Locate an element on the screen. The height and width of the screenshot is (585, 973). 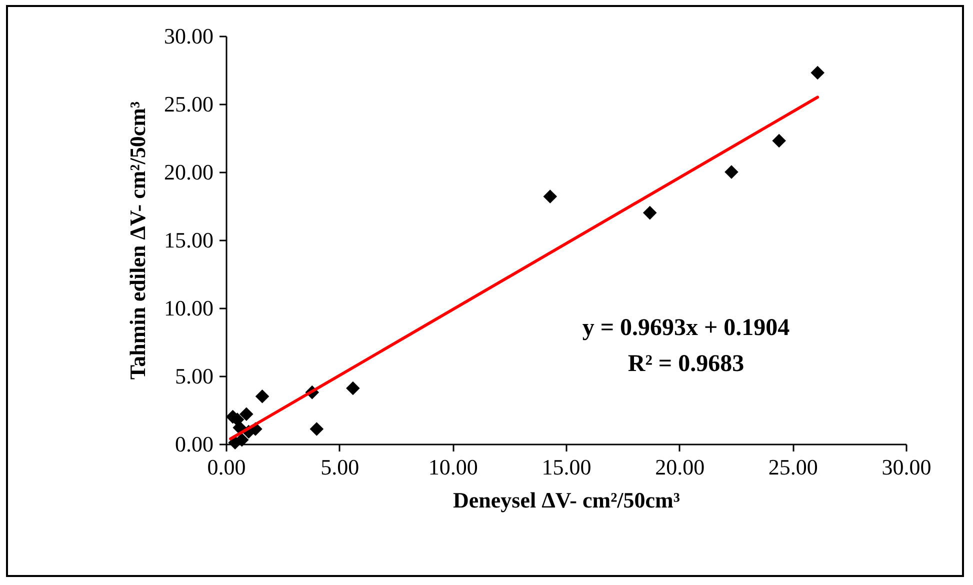
x-tick-label: 20.00 is located at coordinates (680, 467).